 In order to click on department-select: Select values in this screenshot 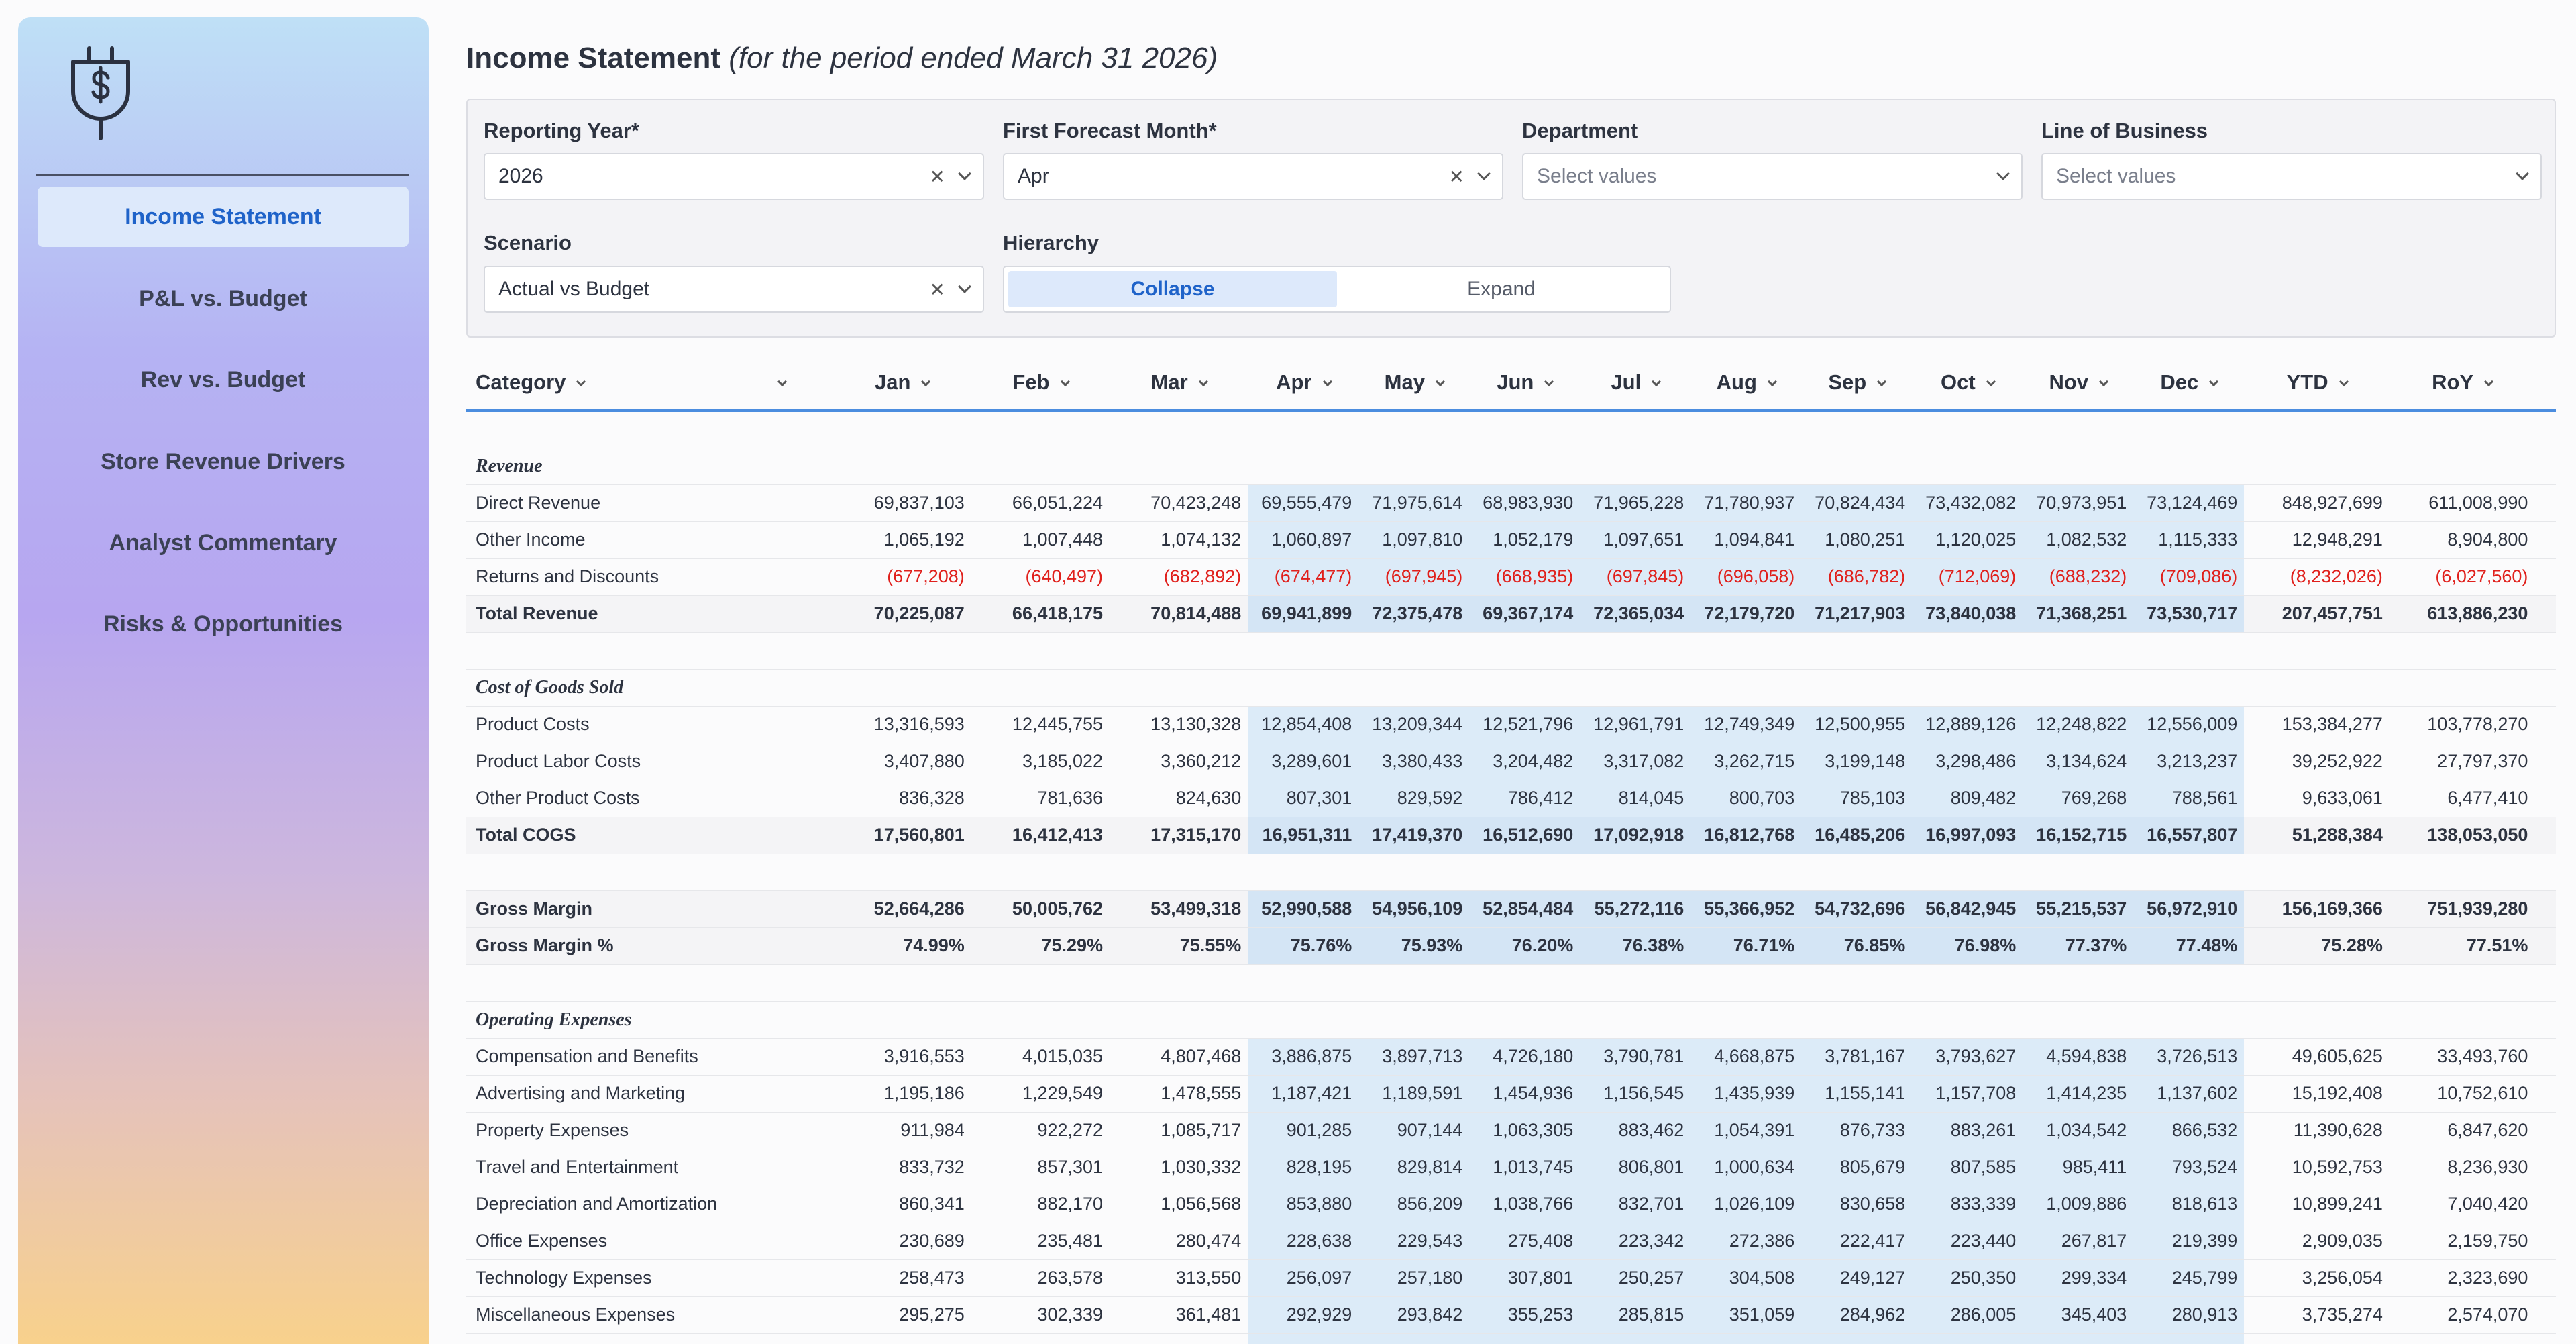, I will do `click(1772, 177)`.